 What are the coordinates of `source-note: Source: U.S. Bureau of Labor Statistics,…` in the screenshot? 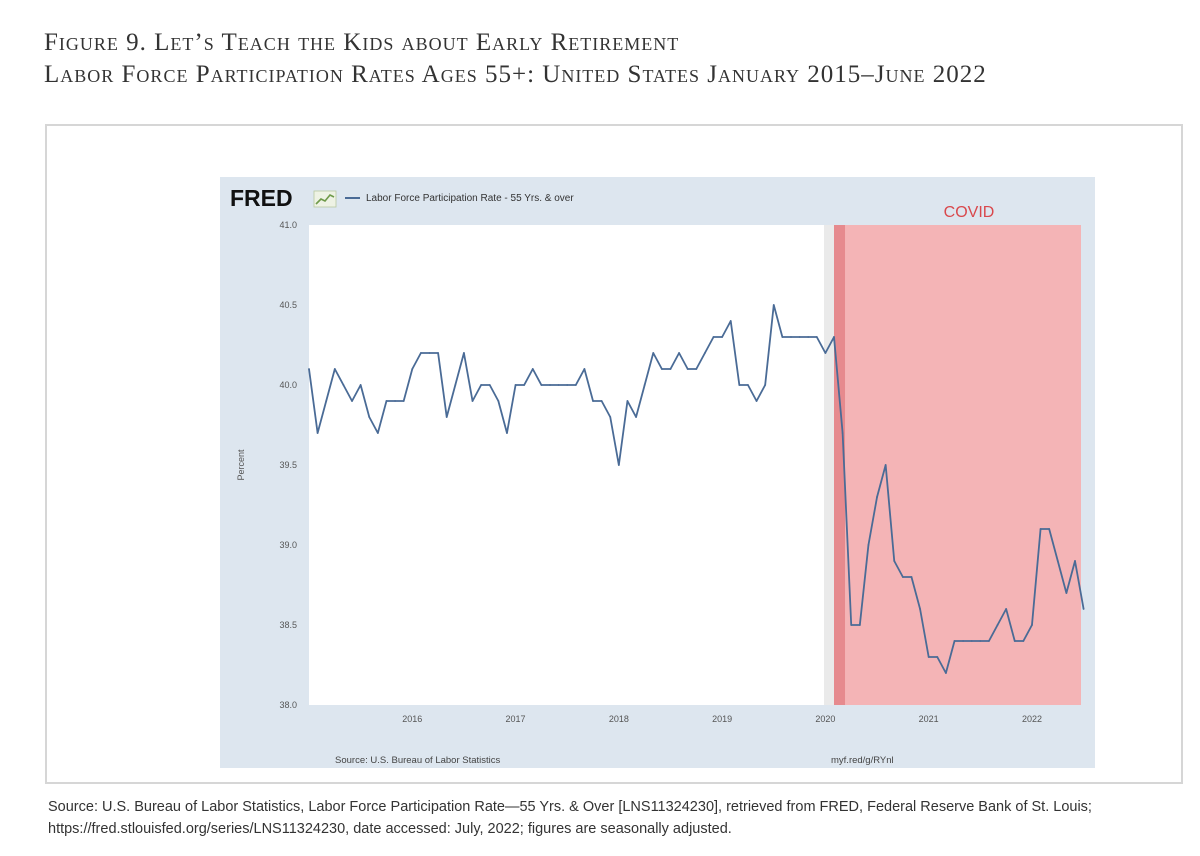 It's located at (570, 818).